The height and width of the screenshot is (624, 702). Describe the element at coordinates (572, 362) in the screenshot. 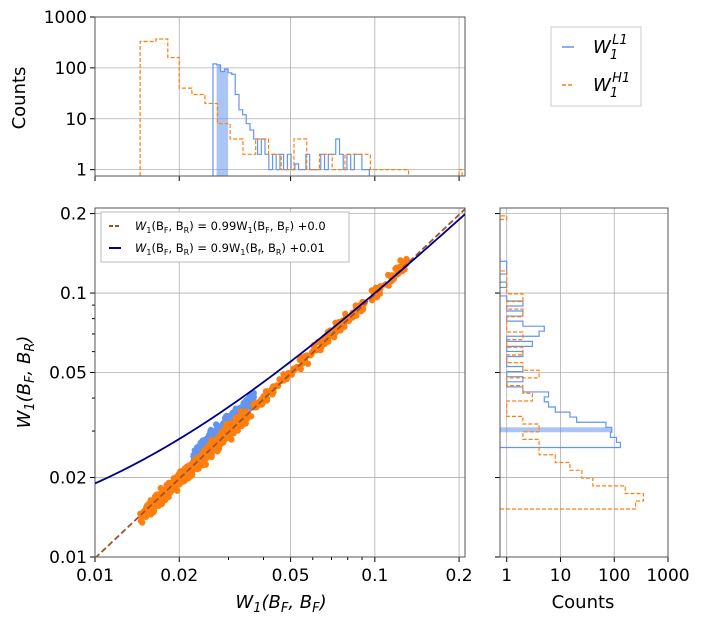

I see `right-hist-h1` at that location.